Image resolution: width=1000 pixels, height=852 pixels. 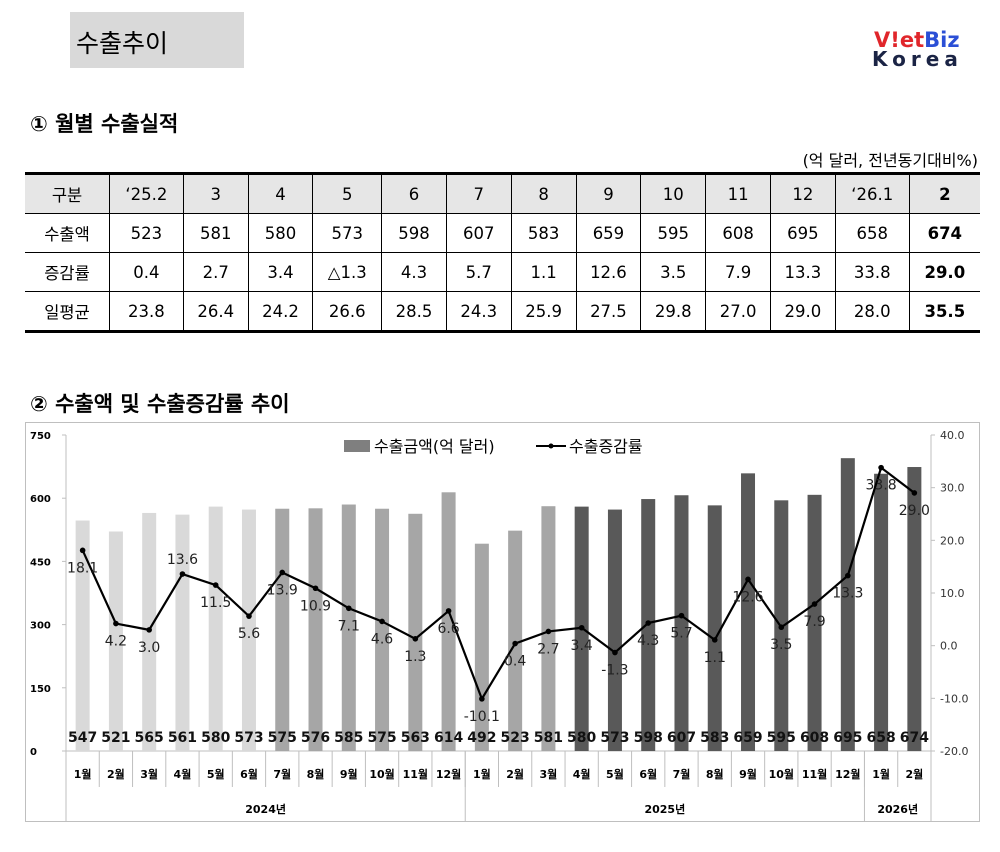 I want to click on bar-value-label: 614, so click(x=448, y=738).